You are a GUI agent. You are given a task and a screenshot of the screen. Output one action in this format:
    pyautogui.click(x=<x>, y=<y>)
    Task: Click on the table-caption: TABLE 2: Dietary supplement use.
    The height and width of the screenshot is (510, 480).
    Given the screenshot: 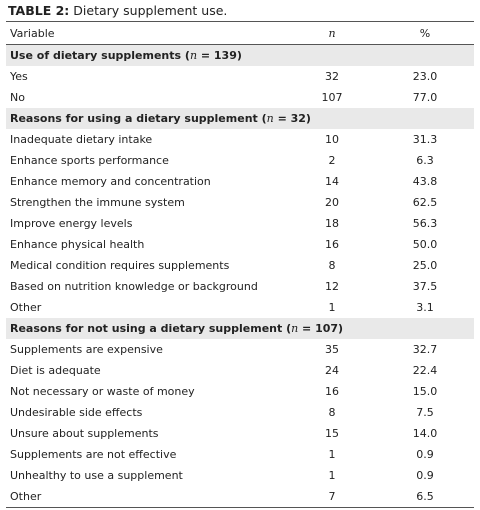 What is the action you would take?
    pyautogui.click(x=117, y=11)
    